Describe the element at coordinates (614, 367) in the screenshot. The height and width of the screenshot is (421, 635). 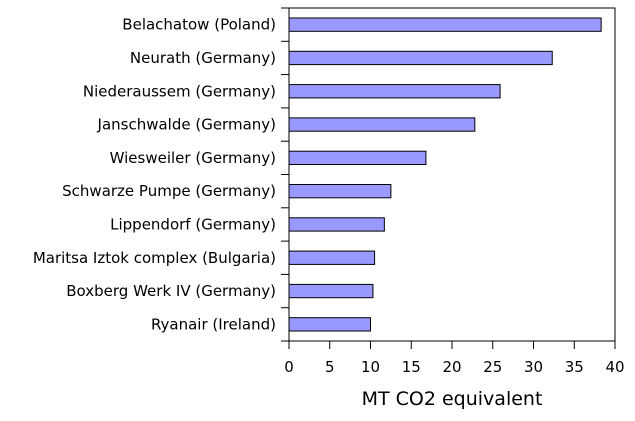
I see `x-tick-label: 40` at that location.